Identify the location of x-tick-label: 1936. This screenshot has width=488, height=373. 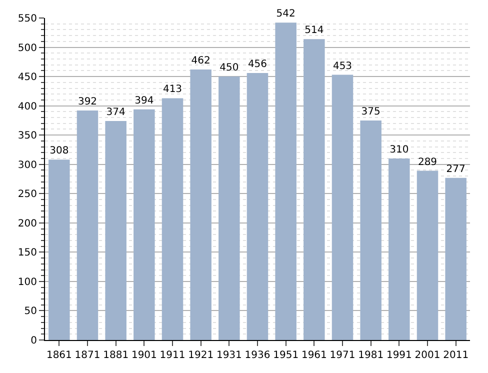
(257, 355).